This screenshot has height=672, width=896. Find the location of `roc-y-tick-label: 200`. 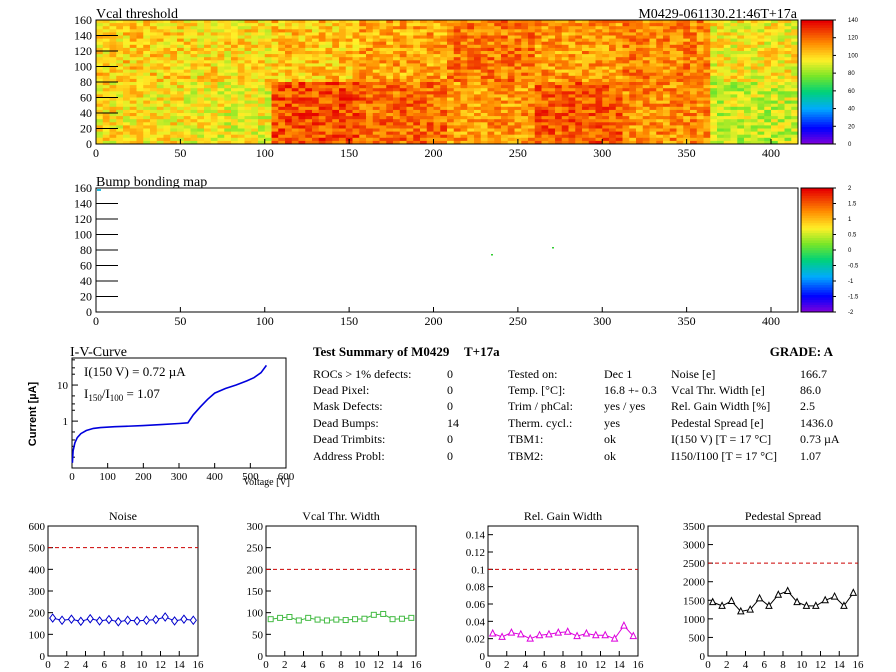

roc-y-tick-label: 200 is located at coordinates (37, 614).